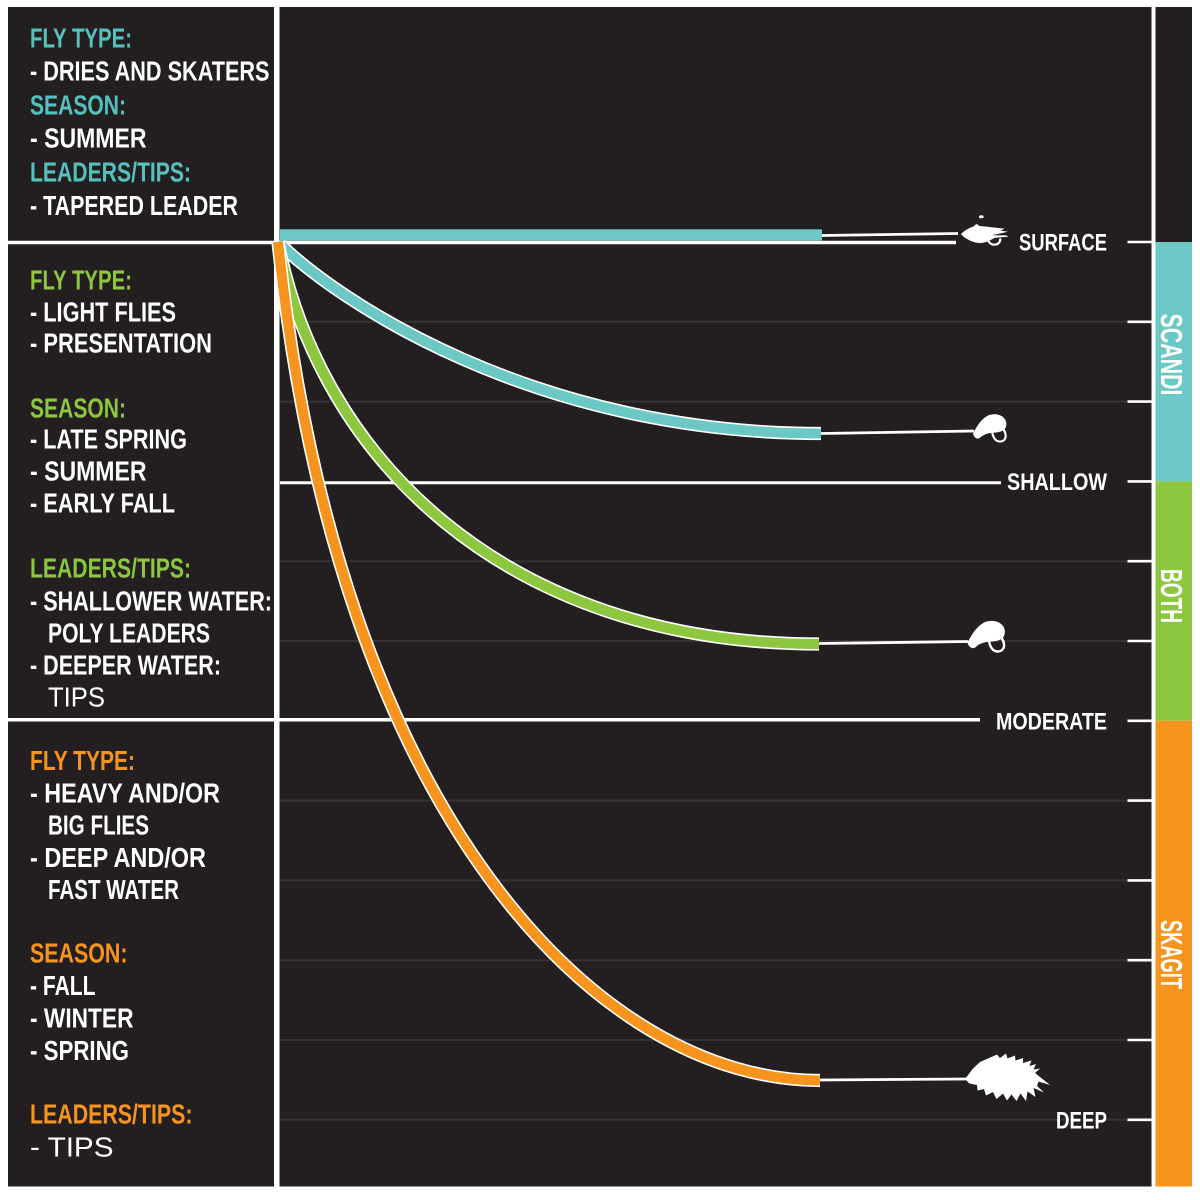 This screenshot has height=1200, width=1200. I want to click on svg-text: BOTH, so click(1171, 596).